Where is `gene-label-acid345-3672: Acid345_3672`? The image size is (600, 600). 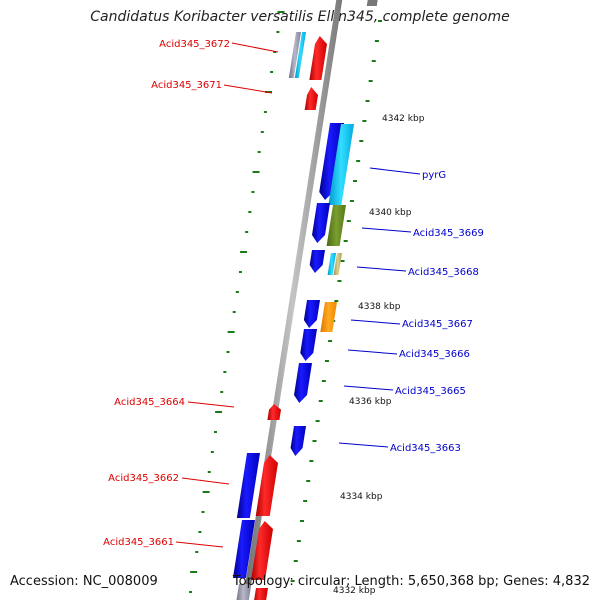
gene-label-acid345-3672: Acid345_3672 is located at coordinates (194, 44).